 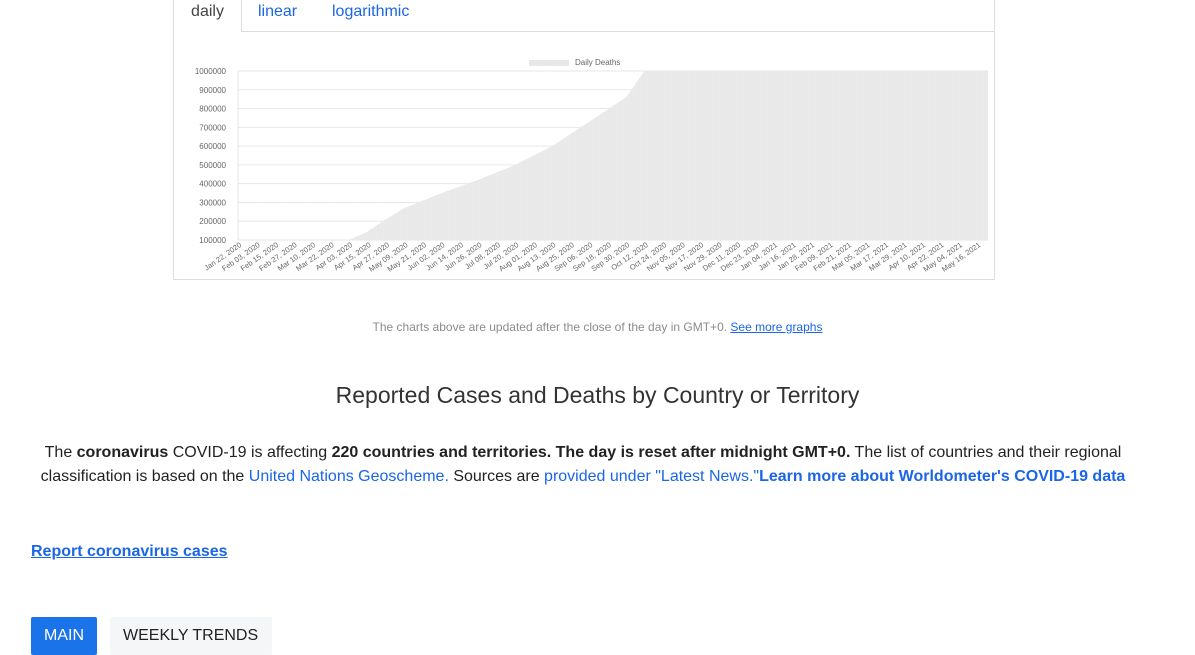 I want to click on intro-text-2: COVID-19 is affecting, so click(x=250, y=452).